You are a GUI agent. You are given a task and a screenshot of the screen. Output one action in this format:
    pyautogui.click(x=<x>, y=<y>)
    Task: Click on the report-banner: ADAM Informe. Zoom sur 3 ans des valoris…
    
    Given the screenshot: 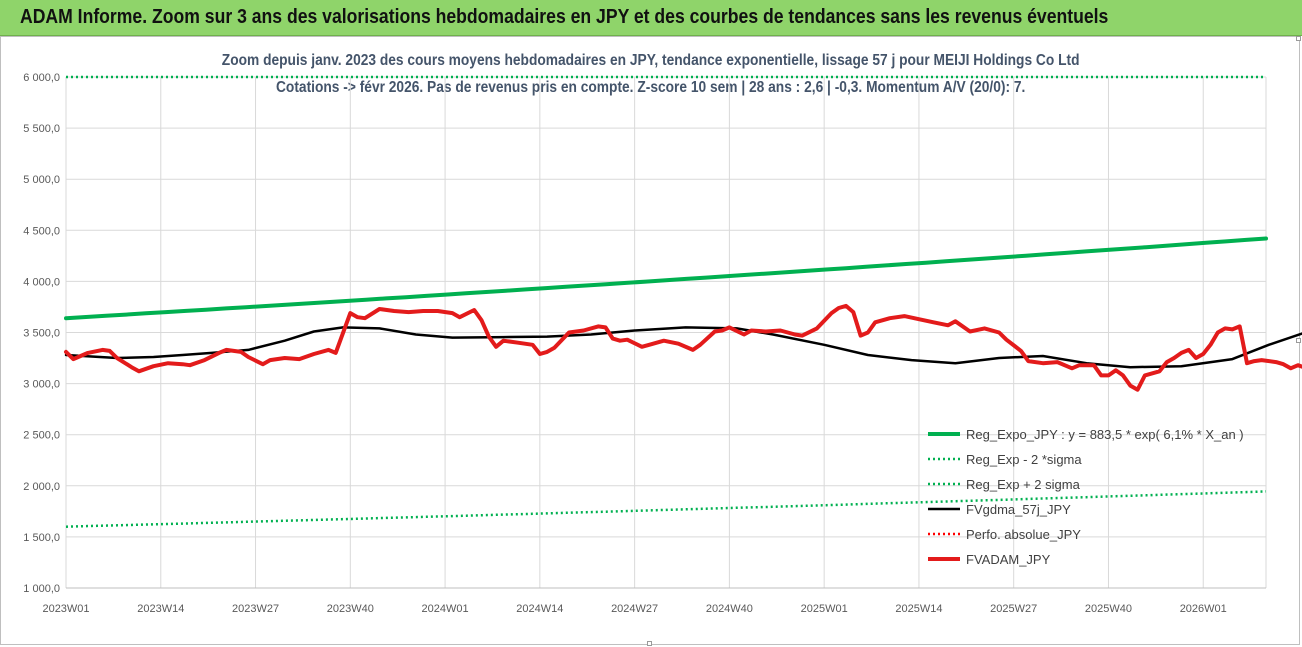 What is the action you would take?
    pyautogui.click(x=651, y=18)
    